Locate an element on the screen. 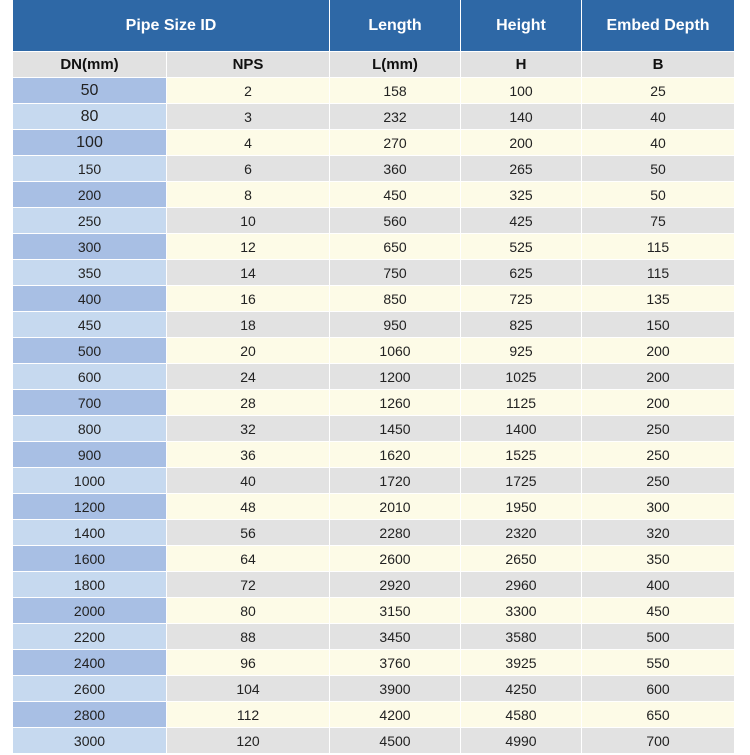 The image size is (750, 755). data-cell: 525 is located at coordinates (521, 247).